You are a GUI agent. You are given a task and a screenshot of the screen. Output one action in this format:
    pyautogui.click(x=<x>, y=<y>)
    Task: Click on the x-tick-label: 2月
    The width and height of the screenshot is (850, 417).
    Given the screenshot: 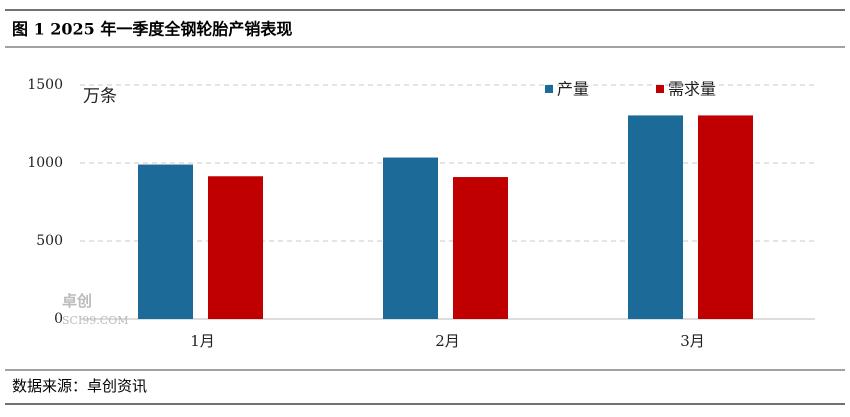 What is the action you would take?
    pyautogui.click(x=447, y=341)
    